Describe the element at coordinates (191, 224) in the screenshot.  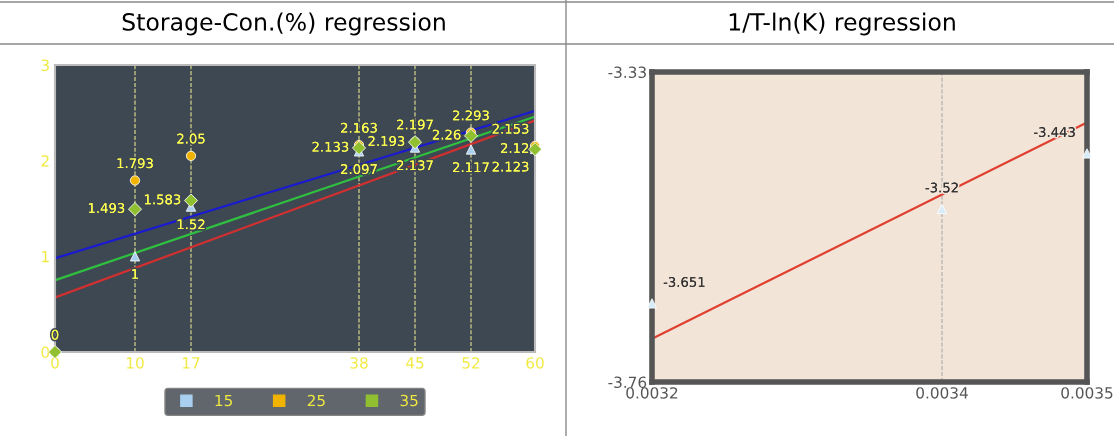
I see `data-label: 1.52` at that location.